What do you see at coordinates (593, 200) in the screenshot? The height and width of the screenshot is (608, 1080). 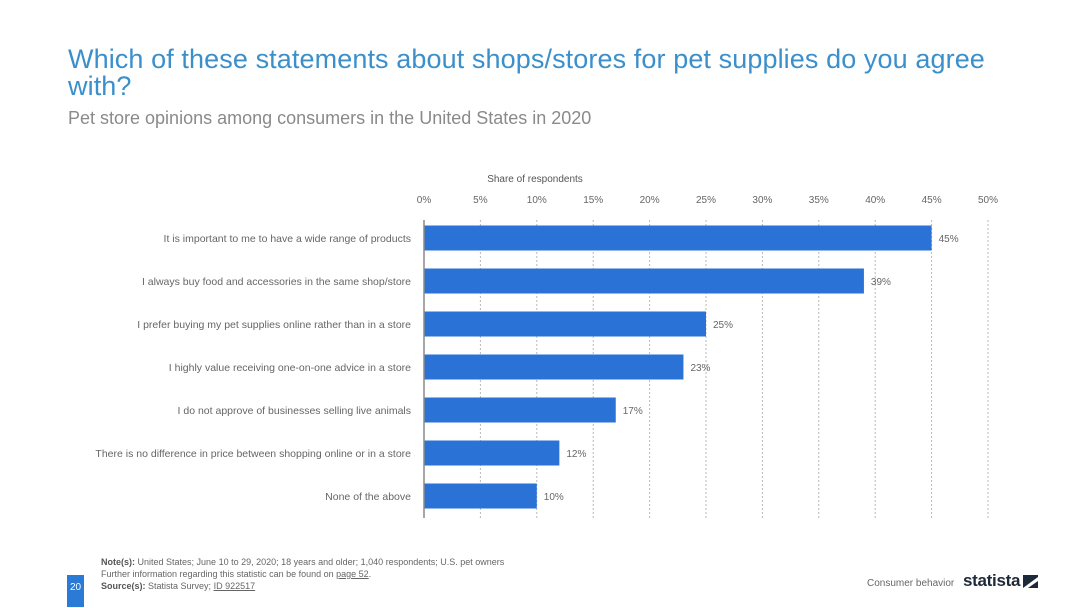 I see `x-tick-label: 15%` at bounding box center [593, 200].